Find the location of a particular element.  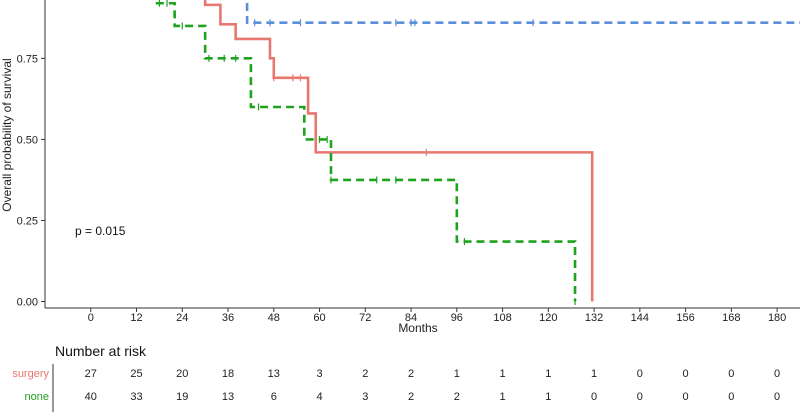

x-tick-label: 60 is located at coordinates (319, 318).